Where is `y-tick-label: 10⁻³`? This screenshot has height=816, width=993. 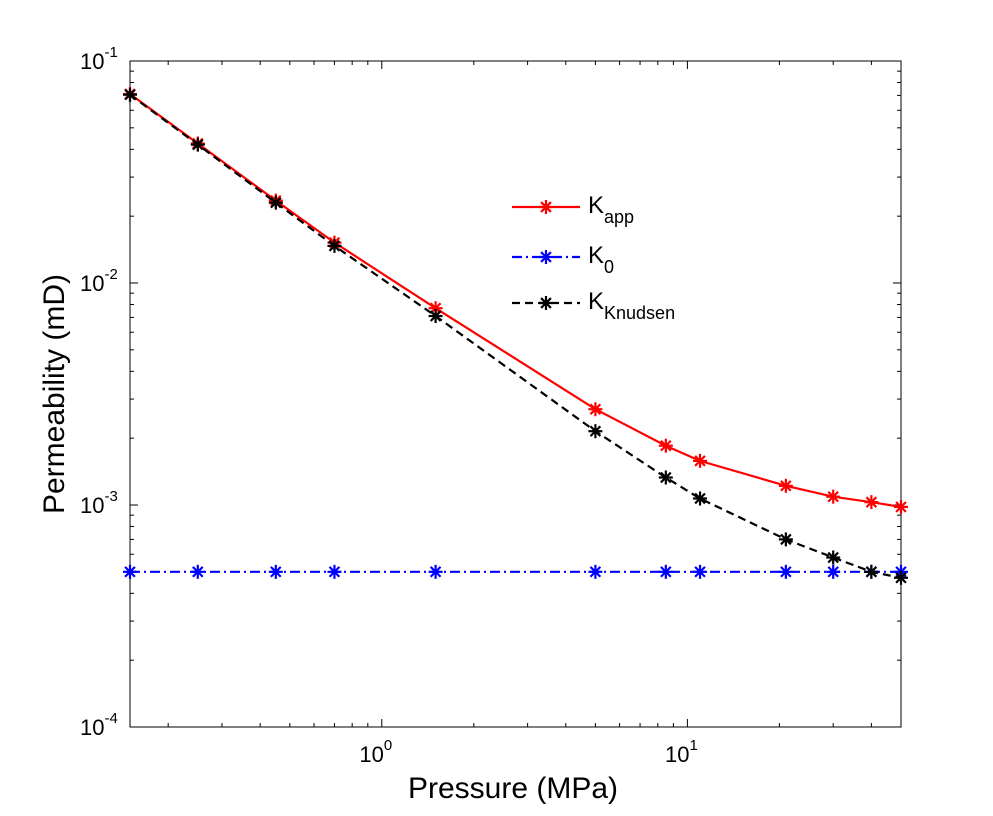 y-tick-label: 10⁻³ is located at coordinates (99, 503).